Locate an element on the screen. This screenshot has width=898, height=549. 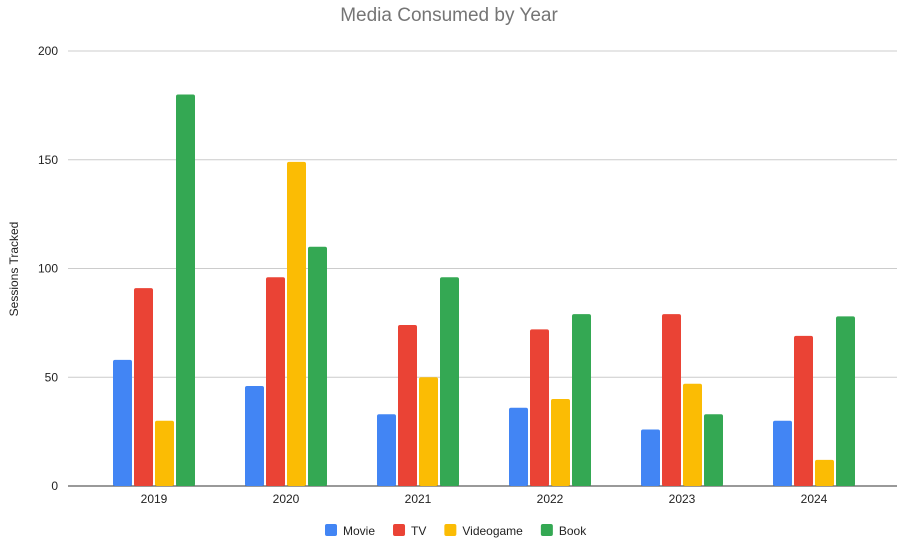
x-tick-label: 2022 is located at coordinates (550, 499).